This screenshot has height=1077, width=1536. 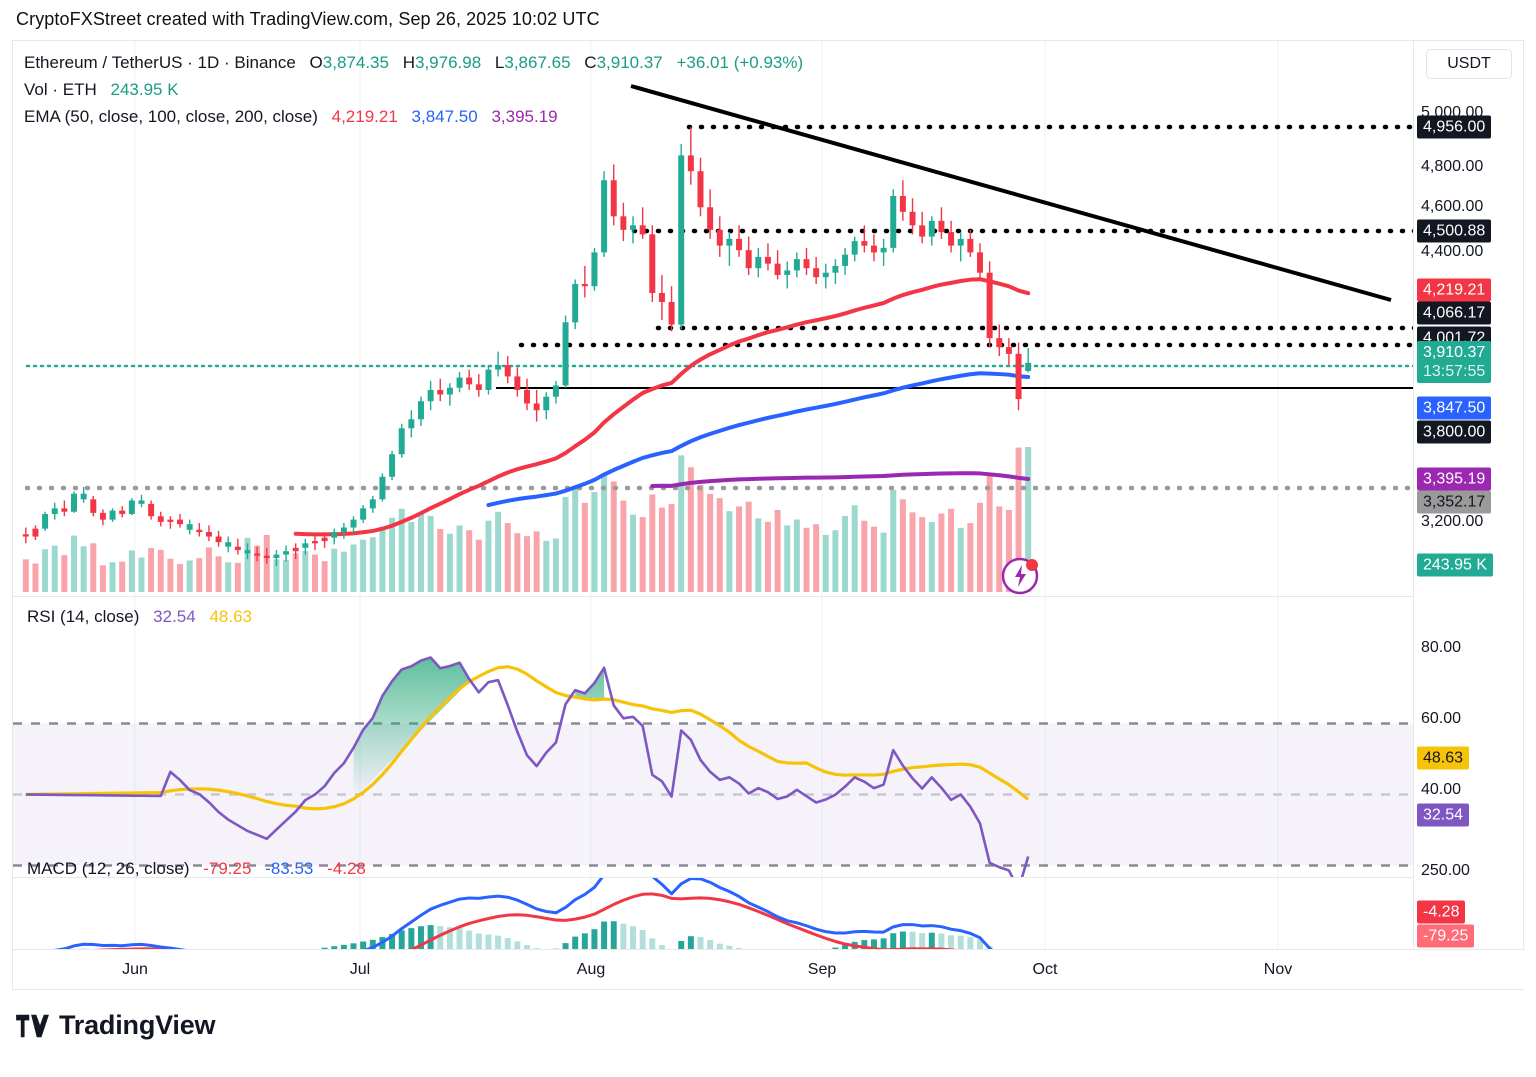 I want to click on time-tick-jul: Jul, so click(x=360, y=969).